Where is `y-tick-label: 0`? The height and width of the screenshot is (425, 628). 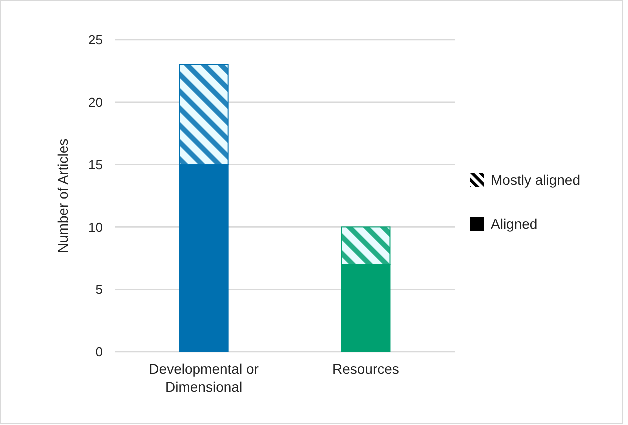
y-tick-label: 0 is located at coordinates (99, 352).